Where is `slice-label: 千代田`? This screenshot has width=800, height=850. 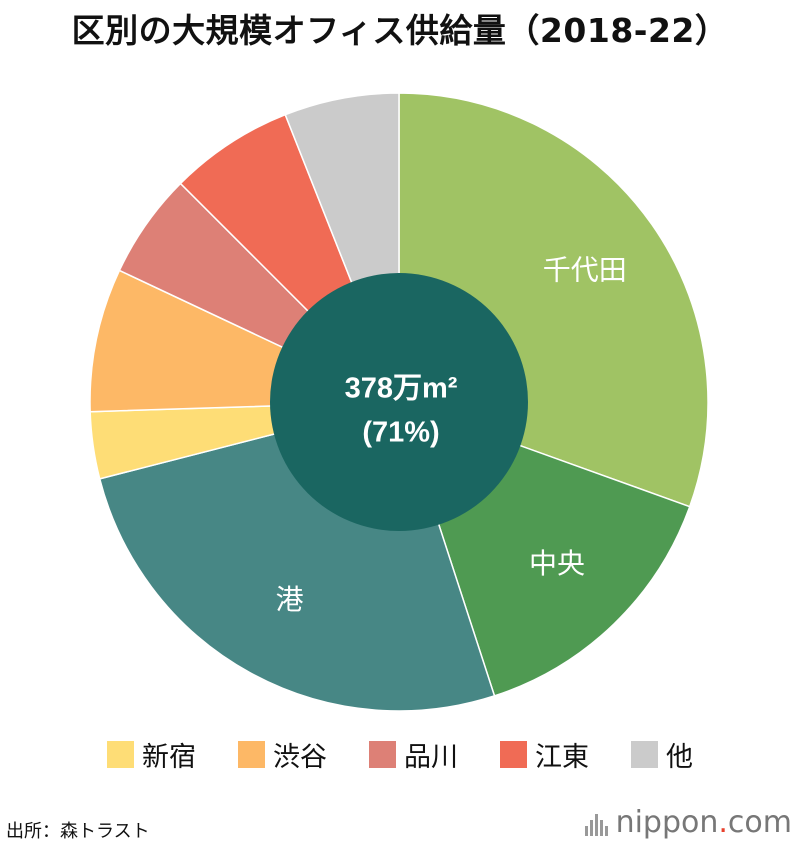
slice-label: 千代田 is located at coordinates (585, 269).